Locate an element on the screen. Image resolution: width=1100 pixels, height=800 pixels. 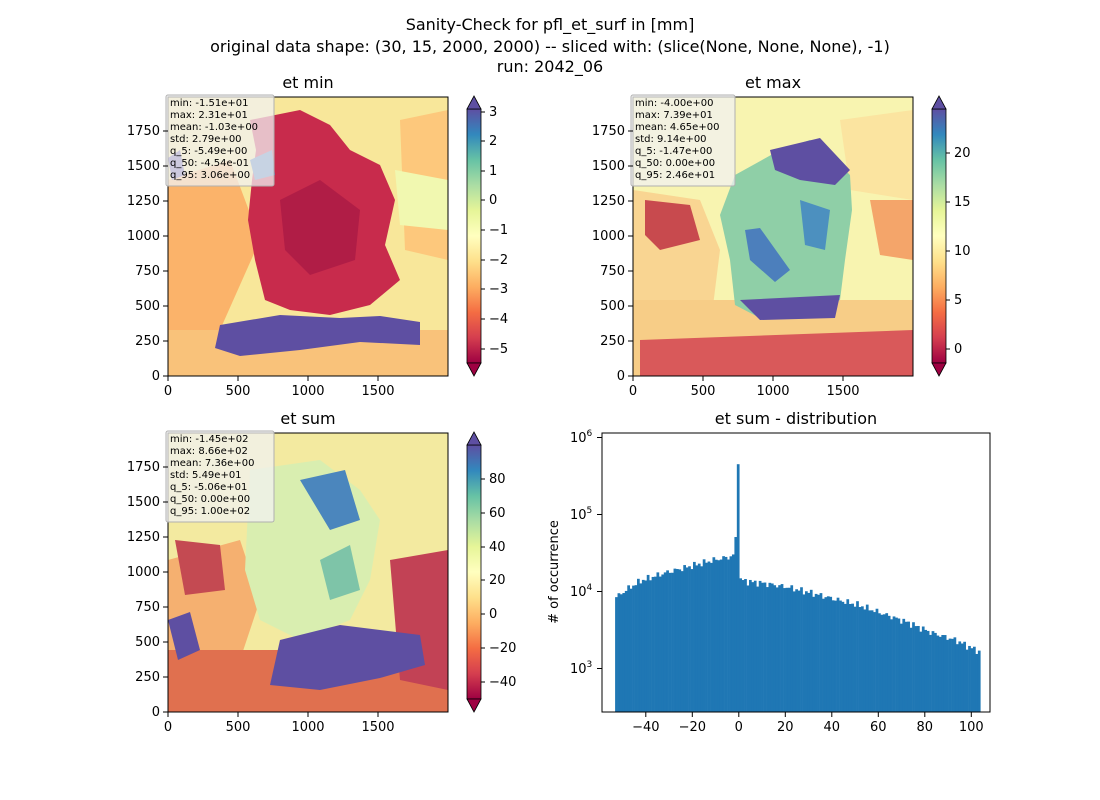
colorbar-tick-label: 20 is located at coordinates (962, 153).